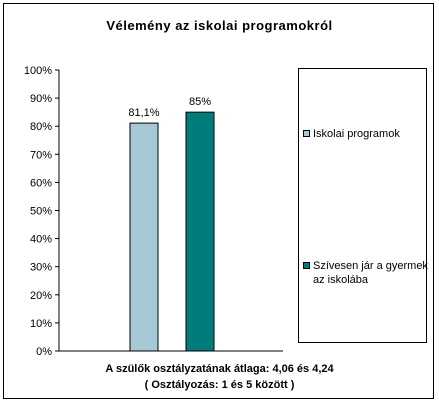 The image size is (439, 404). I want to click on y-tick-label: 60%, so click(41, 183).